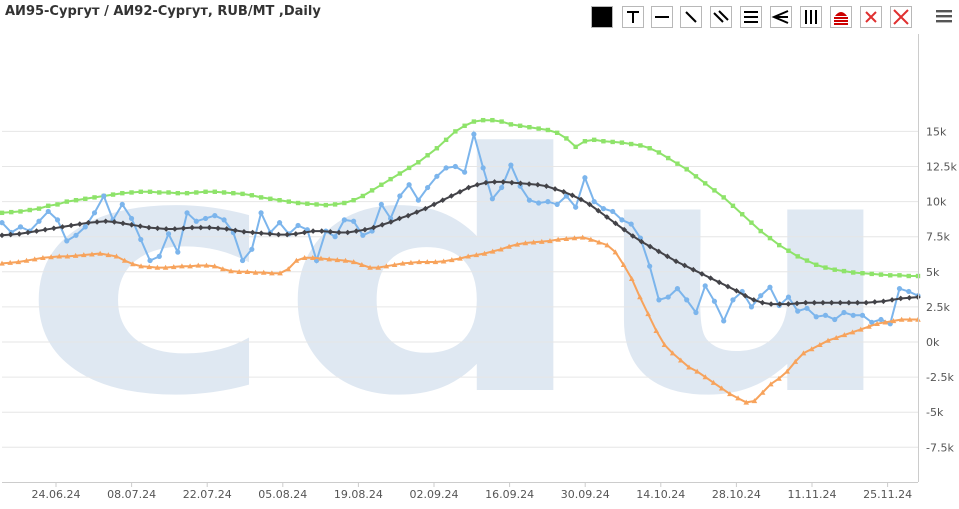 The image size is (959, 509). Describe the element at coordinates (131, 494) in the screenshot. I see `x-tick-label: 08.07.24` at that location.